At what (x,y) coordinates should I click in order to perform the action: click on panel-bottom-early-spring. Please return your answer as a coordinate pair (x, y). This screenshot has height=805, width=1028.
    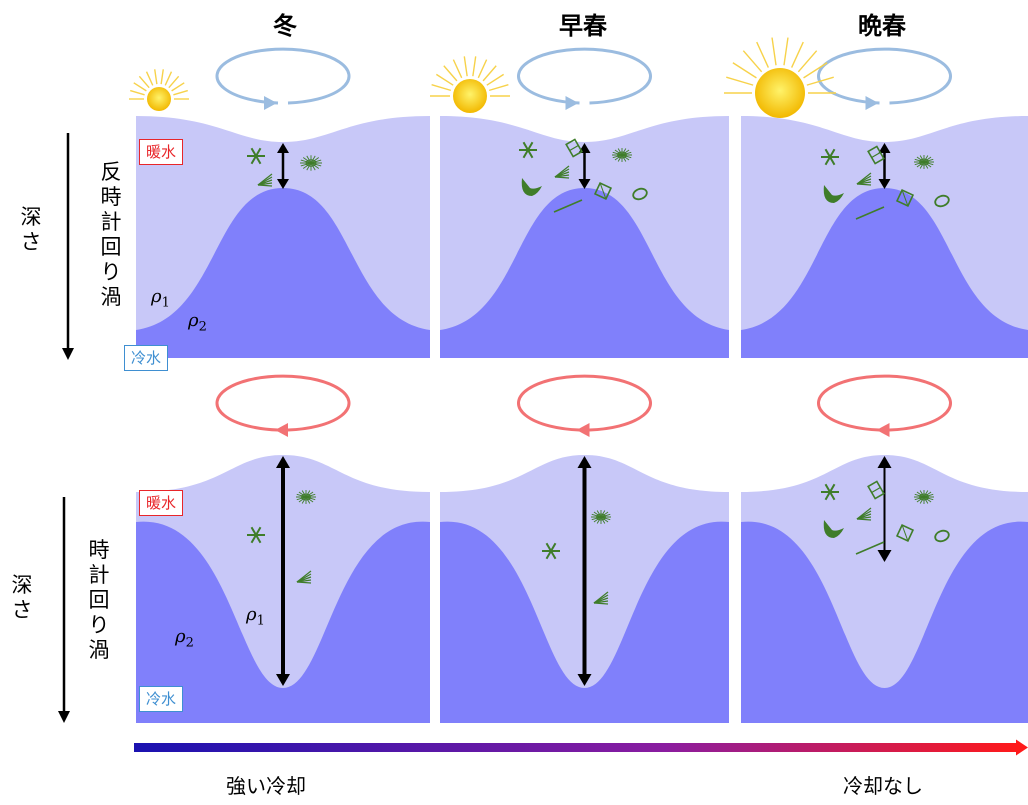
    Looking at the image, I should click on (584, 548).